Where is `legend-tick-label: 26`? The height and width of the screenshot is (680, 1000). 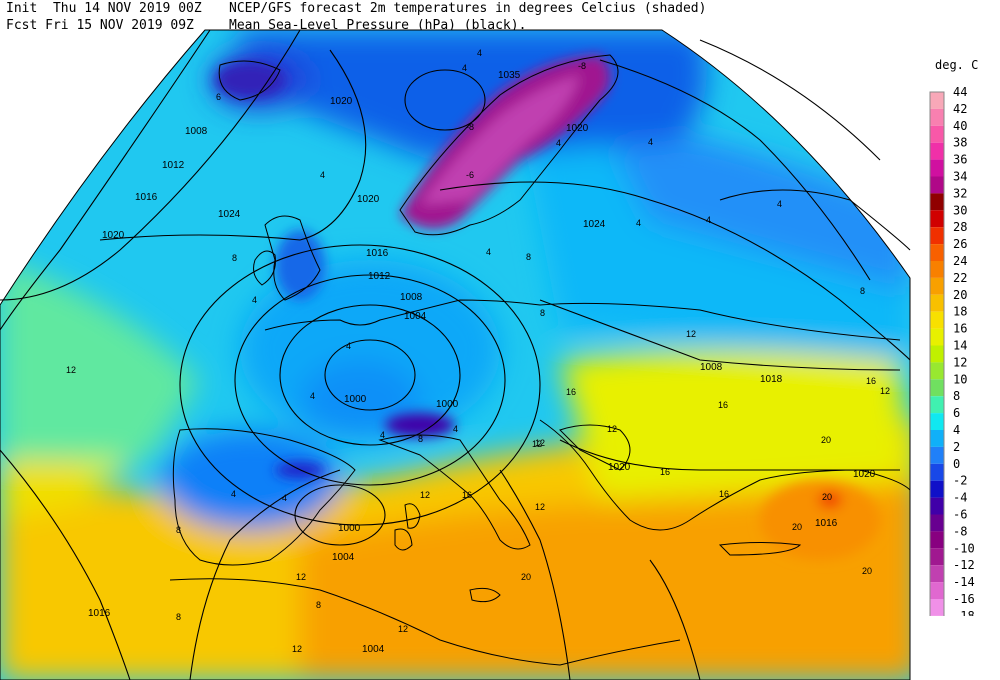 legend-tick-label: 26 is located at coordinates (960, 244).